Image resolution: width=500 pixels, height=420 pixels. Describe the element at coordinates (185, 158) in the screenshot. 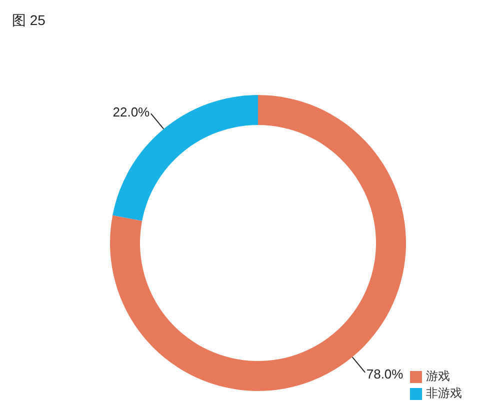

I see `donut-slice` at that location.